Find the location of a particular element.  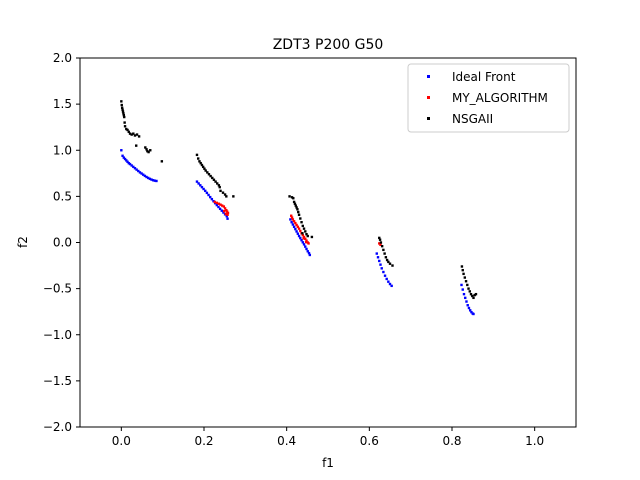

x-tick-label: 0.4 is located at coordinates (286, 441).